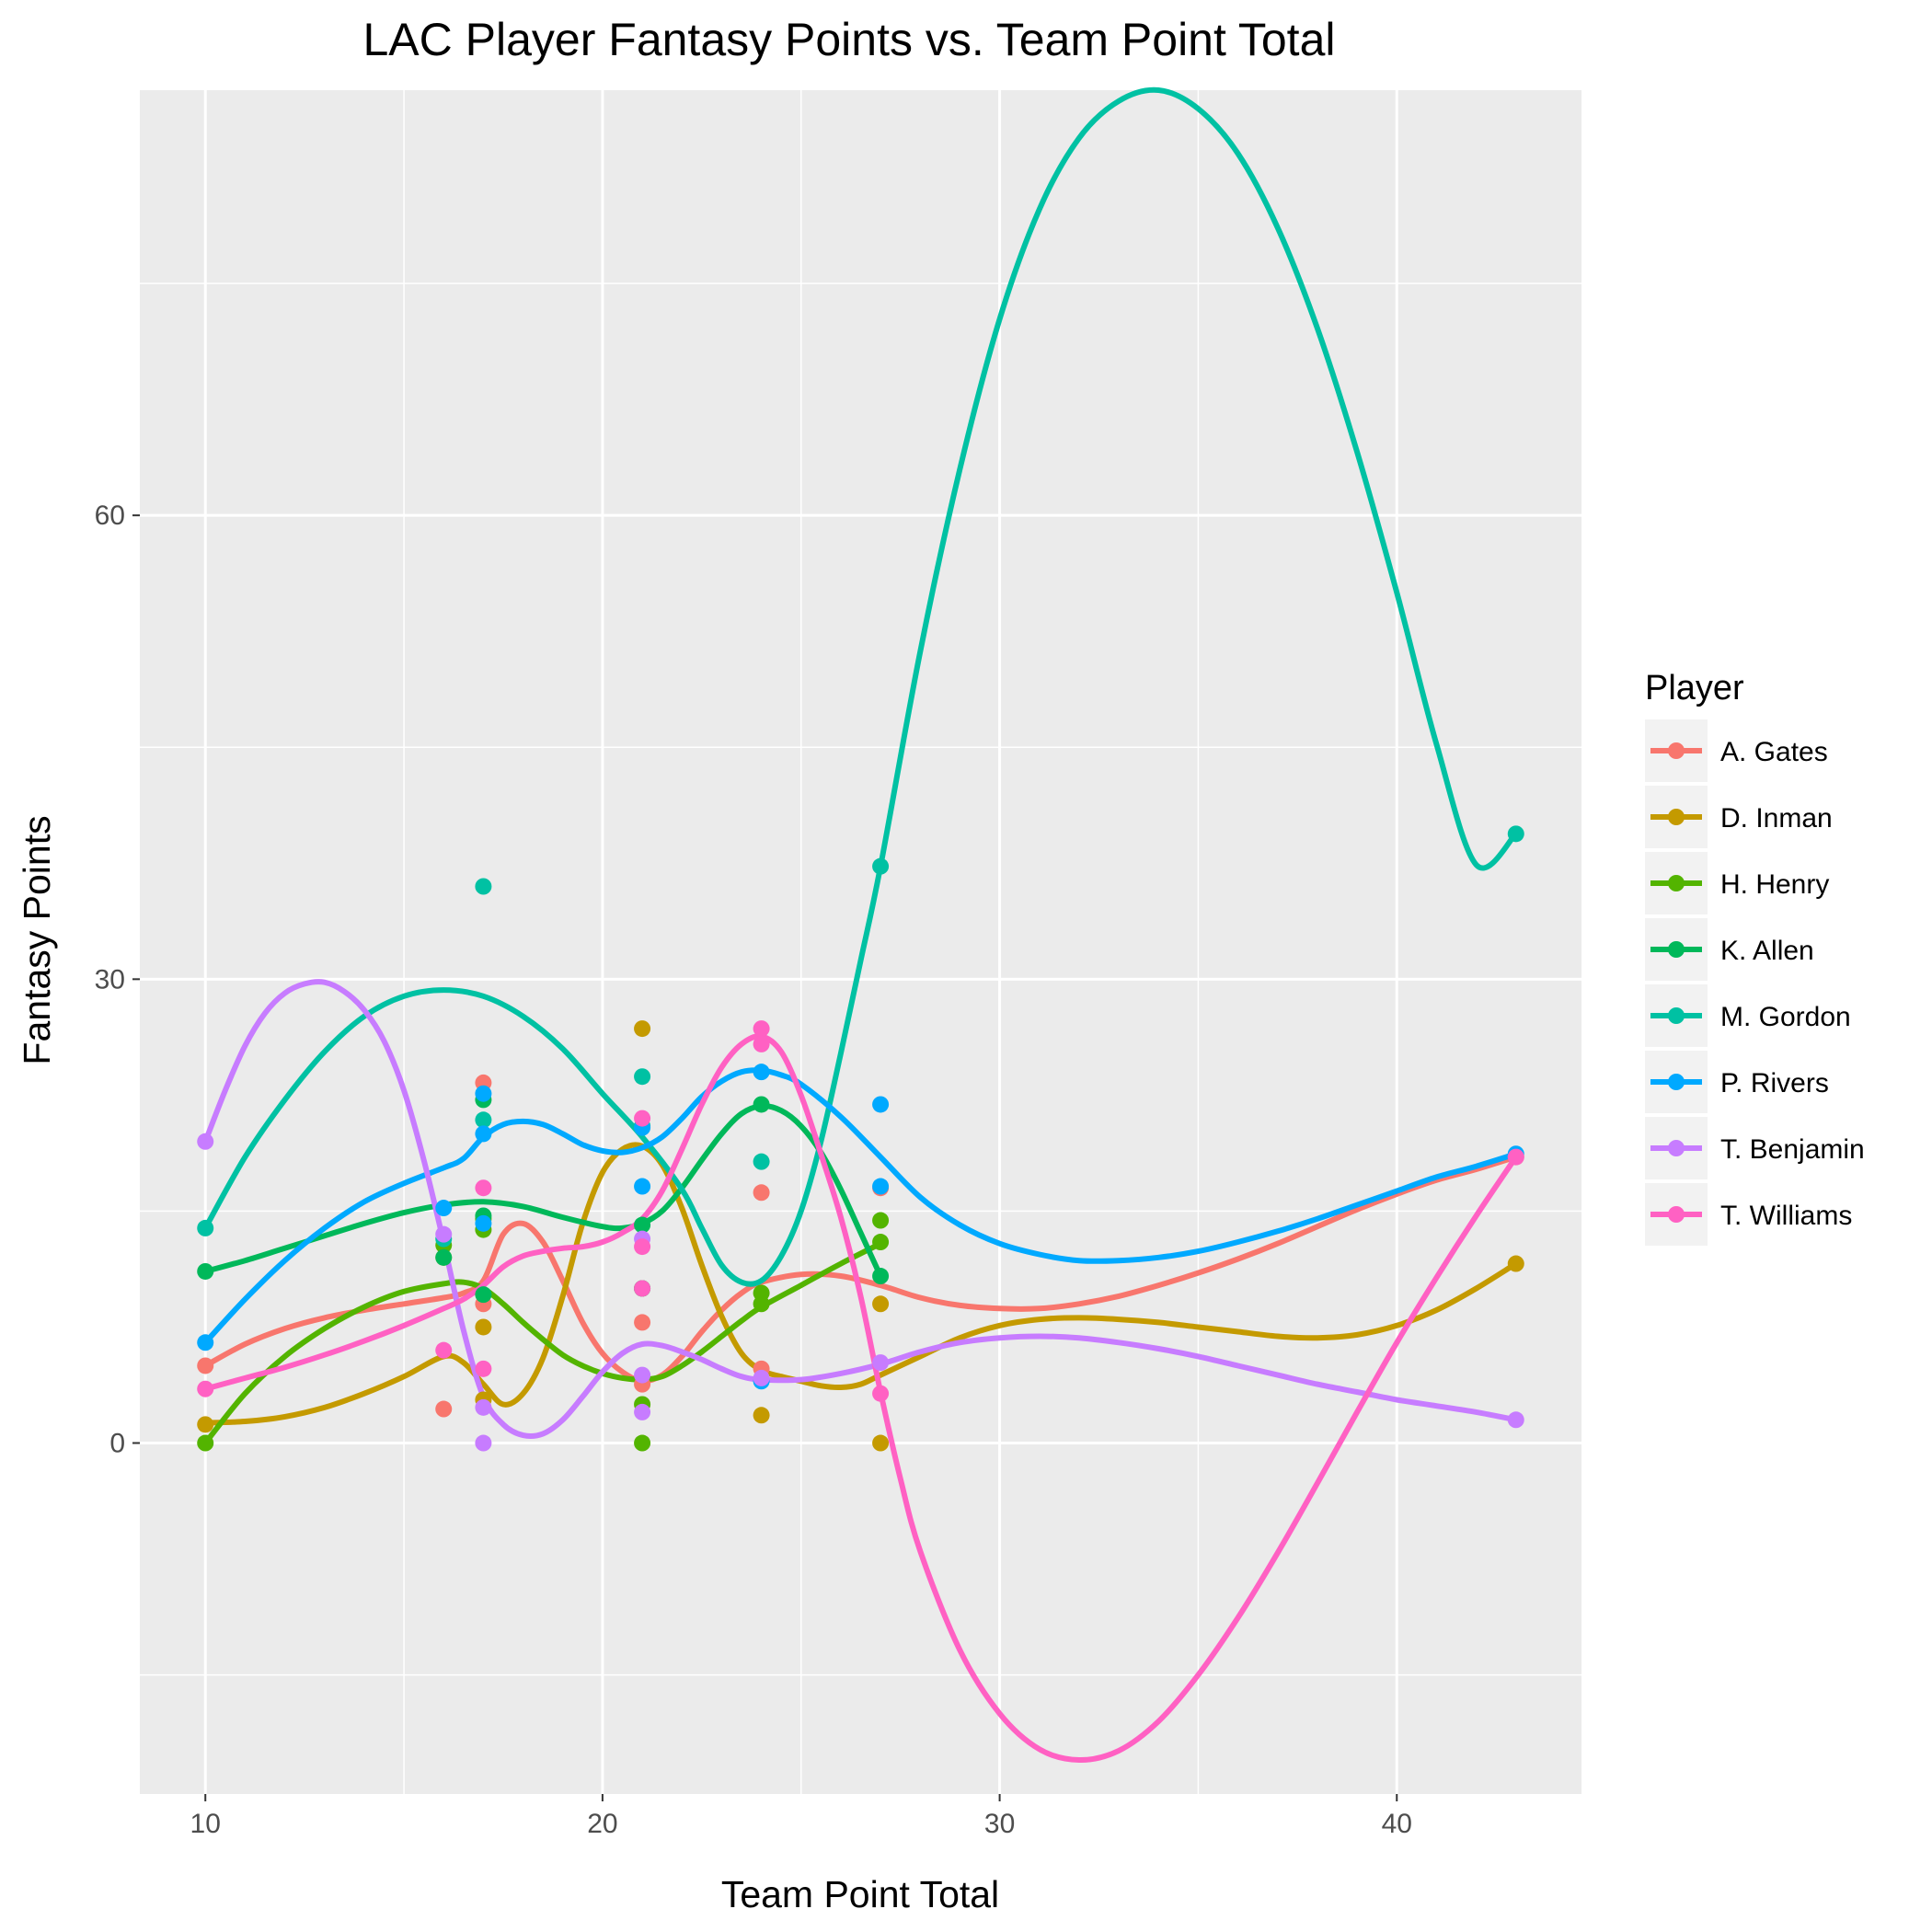 Image resolution: width=1932 pixels, height=1932 pixels. Describe the element at coordinates (543, 1343) in the screenshot. I see `curve-h-henry` at that location.